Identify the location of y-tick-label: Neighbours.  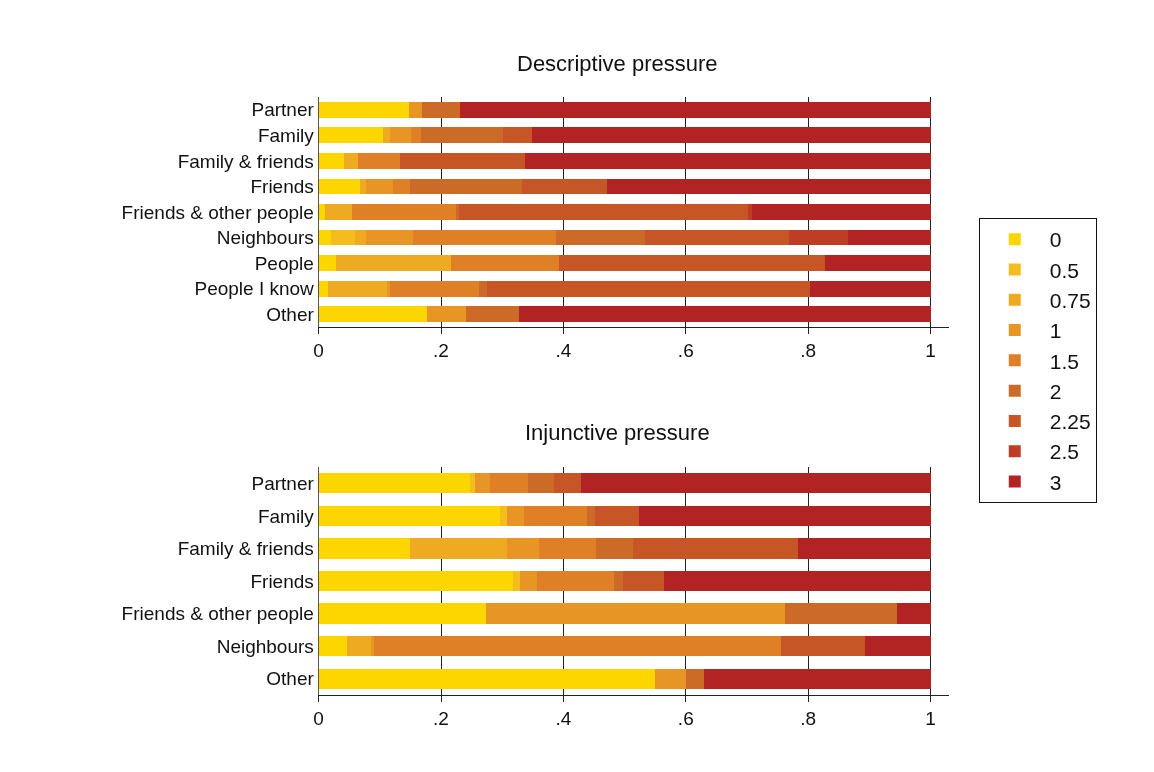
(265, 646).